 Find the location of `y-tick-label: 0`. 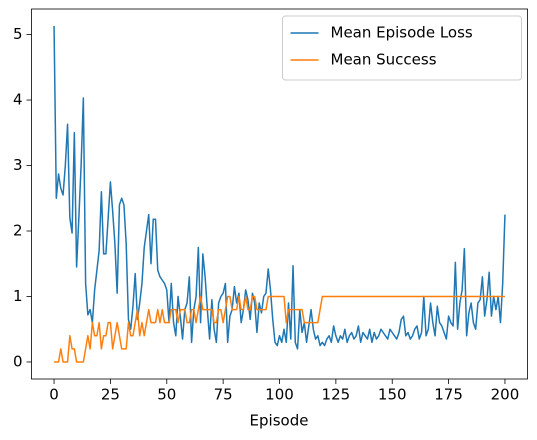

y-tick-label: 0 is located at coordinates (18, 361).